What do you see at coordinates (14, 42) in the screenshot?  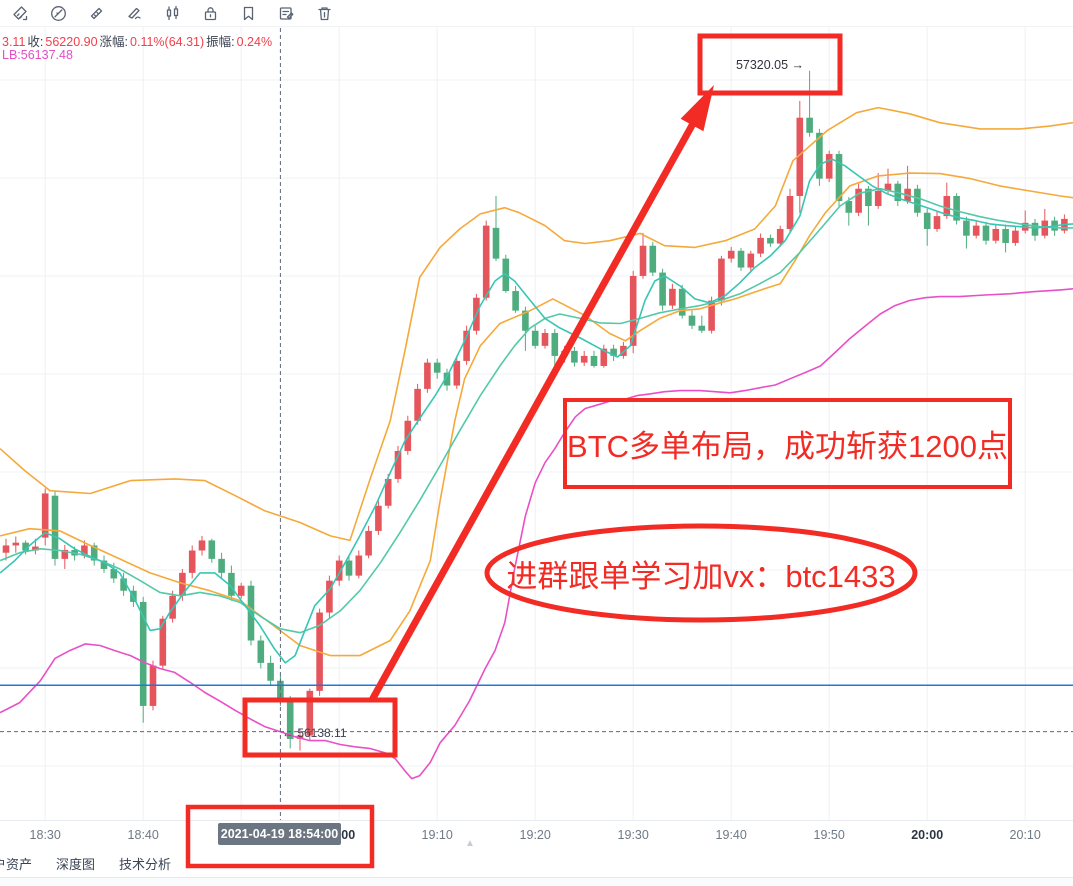 I see `ohlc-info-segment: 3.11` at bounding box center [14, 42].